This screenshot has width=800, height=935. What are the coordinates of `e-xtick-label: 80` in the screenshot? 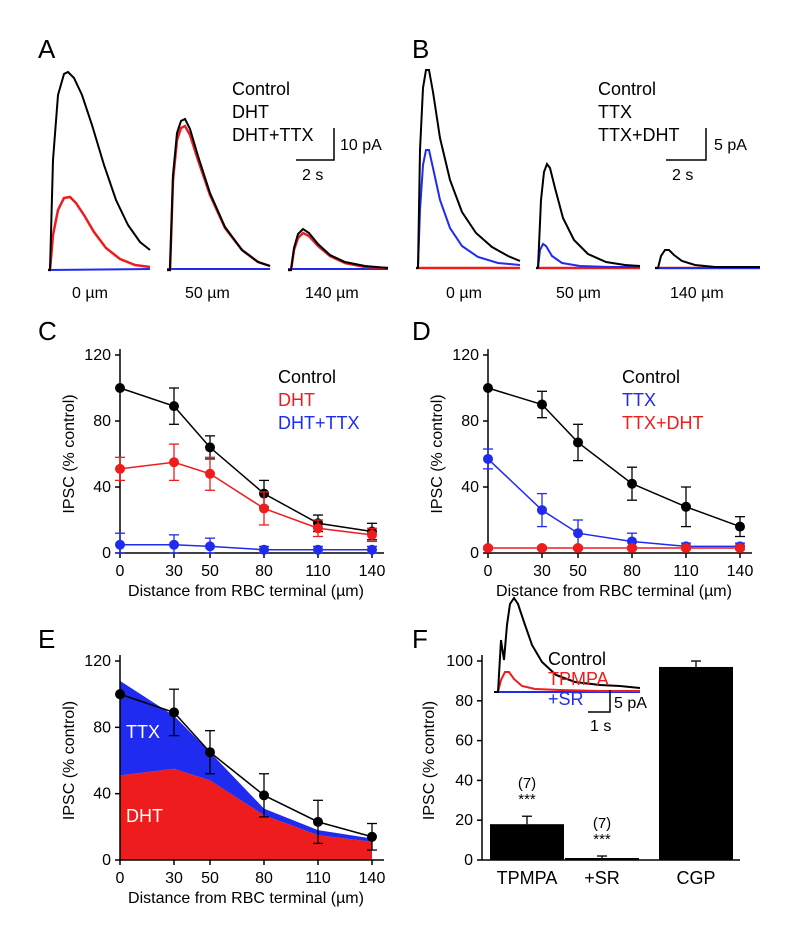 It's located at (264, 878).